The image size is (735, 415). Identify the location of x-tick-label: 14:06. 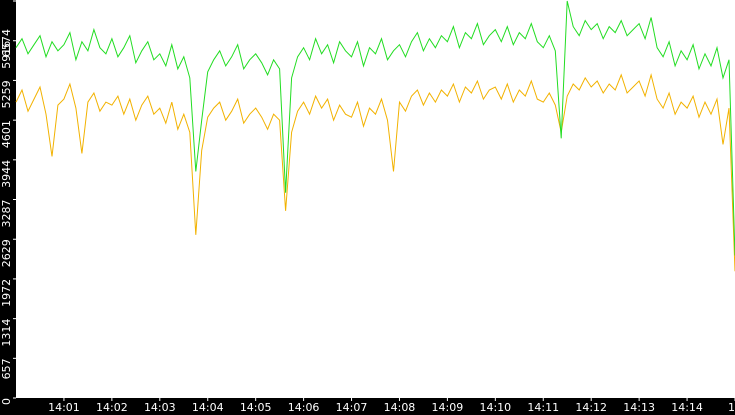
(304, 407).